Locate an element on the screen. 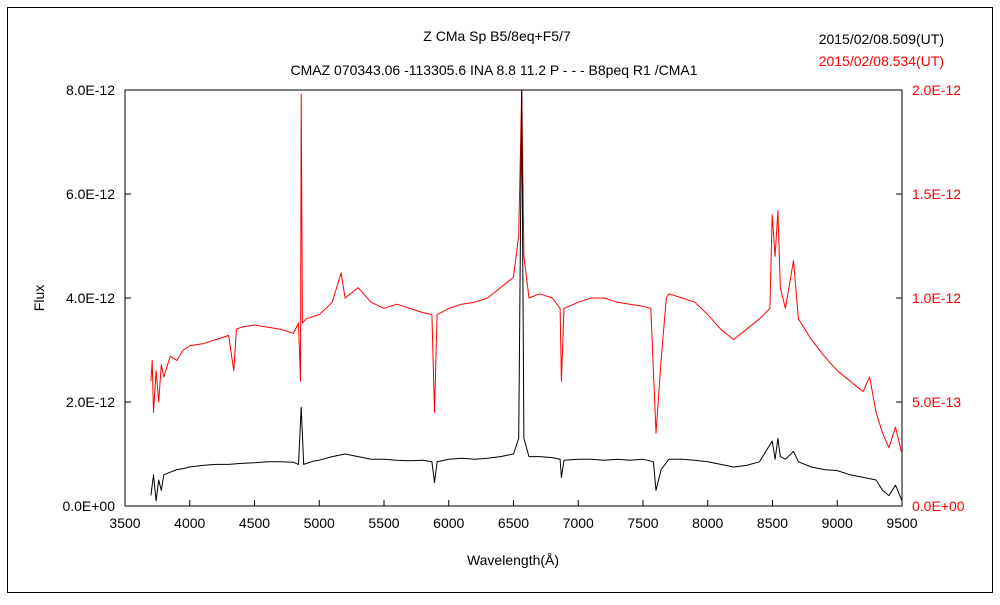 The width and height of the screenshot is (1000, 605). x-tick-label: 7500 is located at coordinates (642, 523).